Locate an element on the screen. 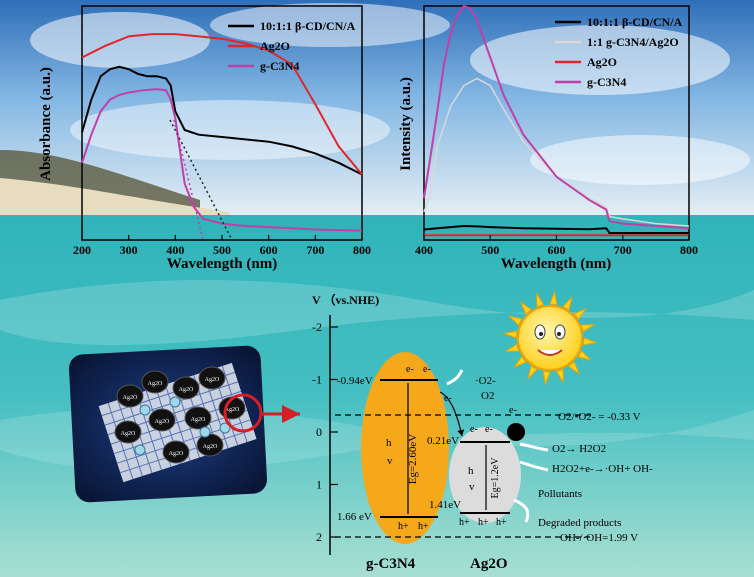  h2o2-label: O2→ H2O2 is located at coordinates (579, 449).